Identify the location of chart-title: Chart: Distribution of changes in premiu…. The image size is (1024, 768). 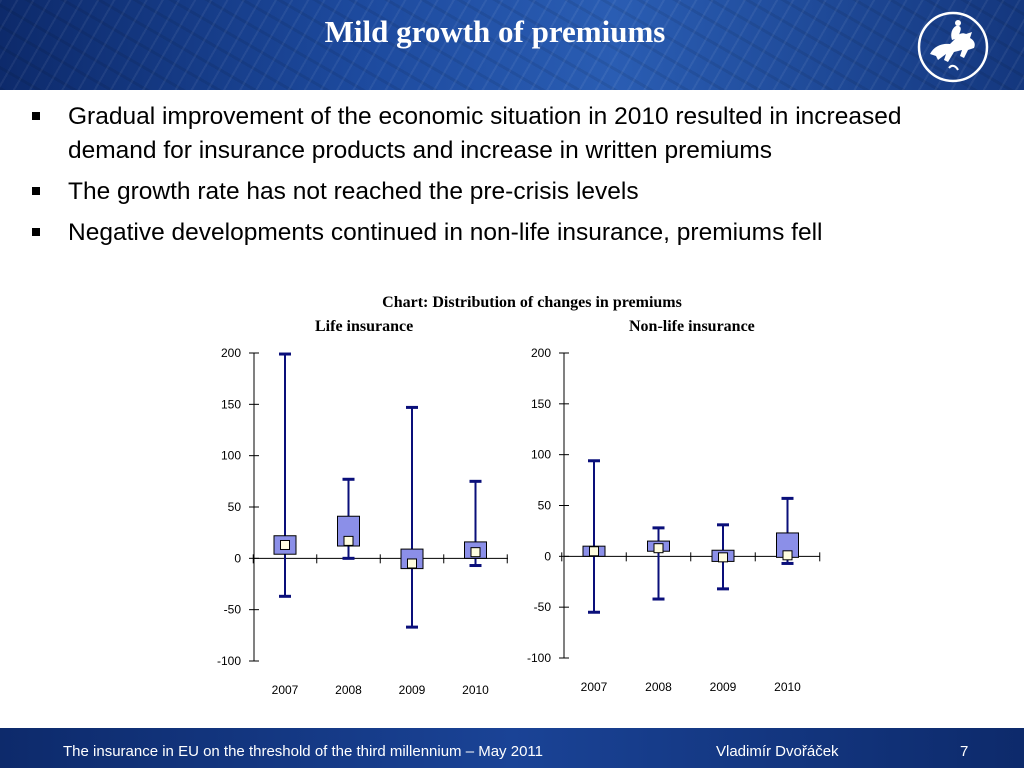
(532, 302).